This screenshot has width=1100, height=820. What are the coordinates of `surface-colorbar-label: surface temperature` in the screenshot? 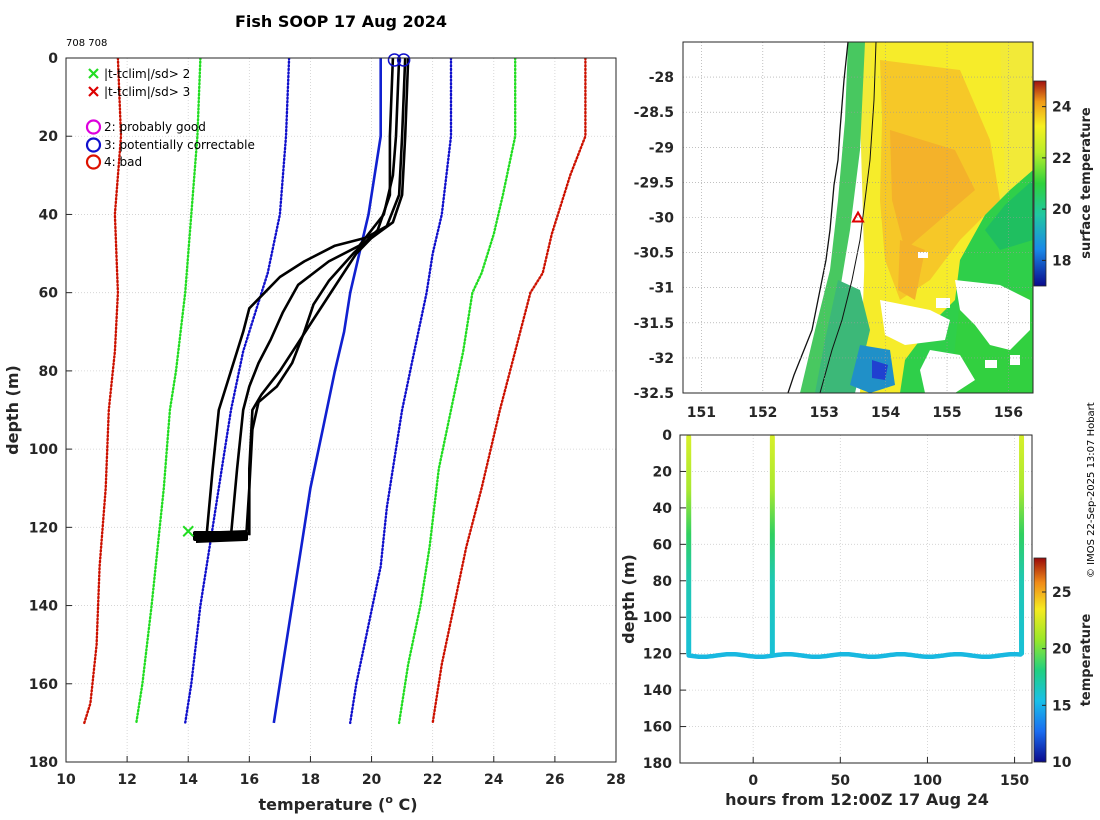 It's located at (1086, 183).